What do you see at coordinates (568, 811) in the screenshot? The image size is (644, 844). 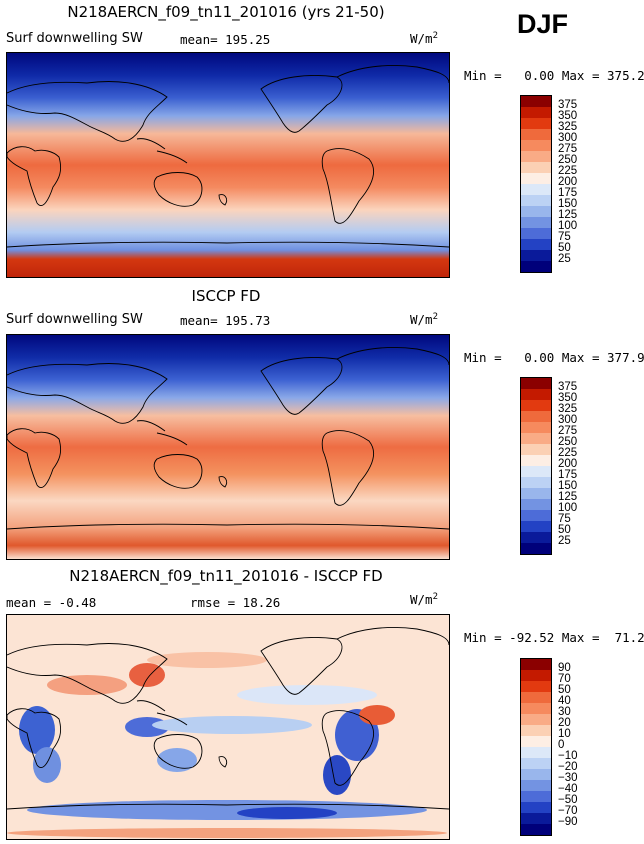 I see `colorbar-tick-label: −70` at bounding box center [568, 811].